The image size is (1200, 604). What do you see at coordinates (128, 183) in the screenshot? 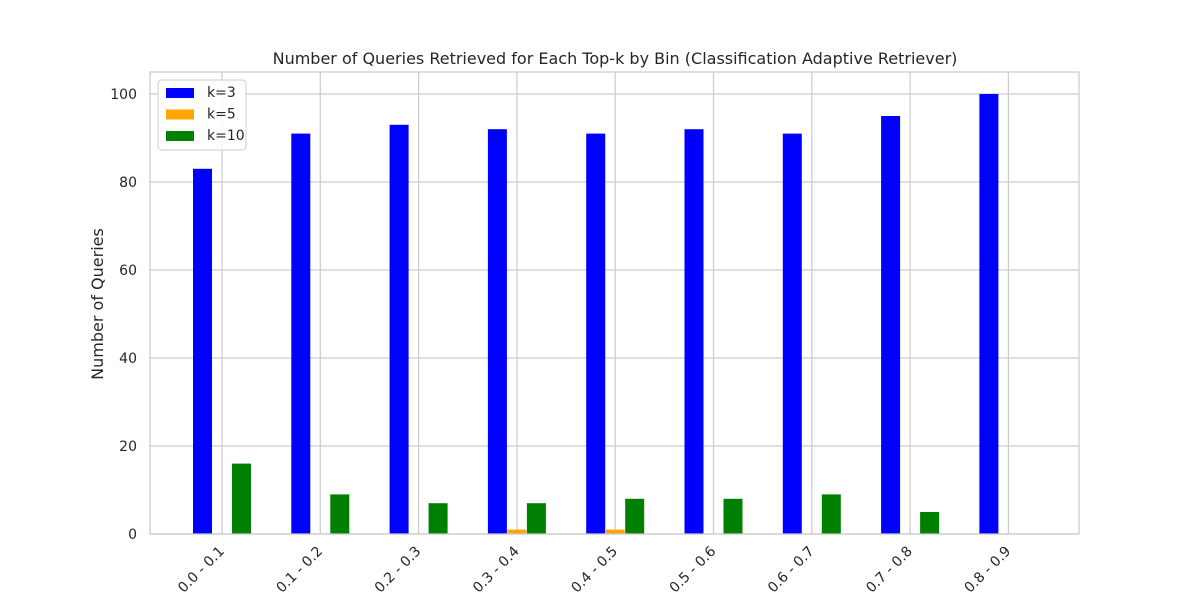
I see `y-tick-label: 80` at bounding box center [128, 183].